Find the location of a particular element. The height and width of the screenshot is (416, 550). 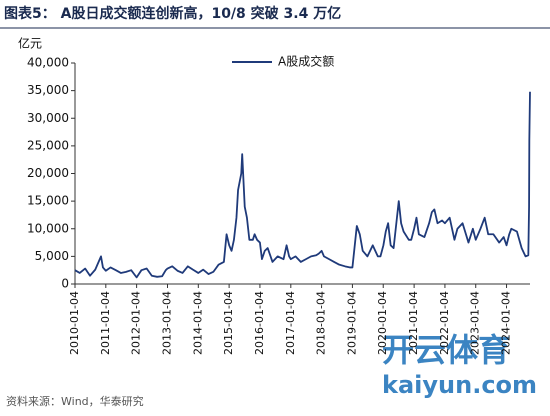

source: 资料来源：Wind，华泰研究 is located at coordinates (75, 401).